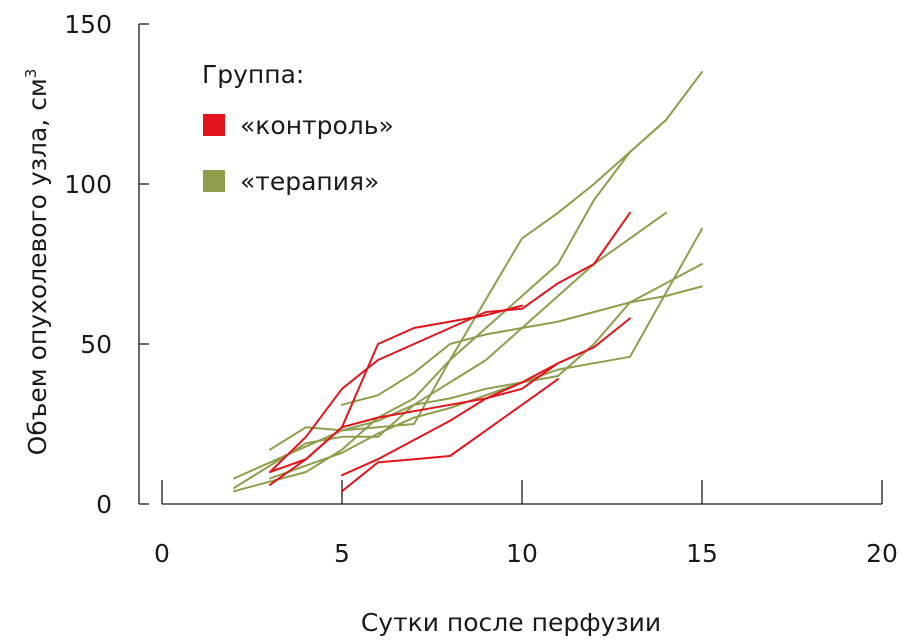  Describe the element at coordinates (88, 184) in the screenshot. I see `y-tick-label: 100` at that location.